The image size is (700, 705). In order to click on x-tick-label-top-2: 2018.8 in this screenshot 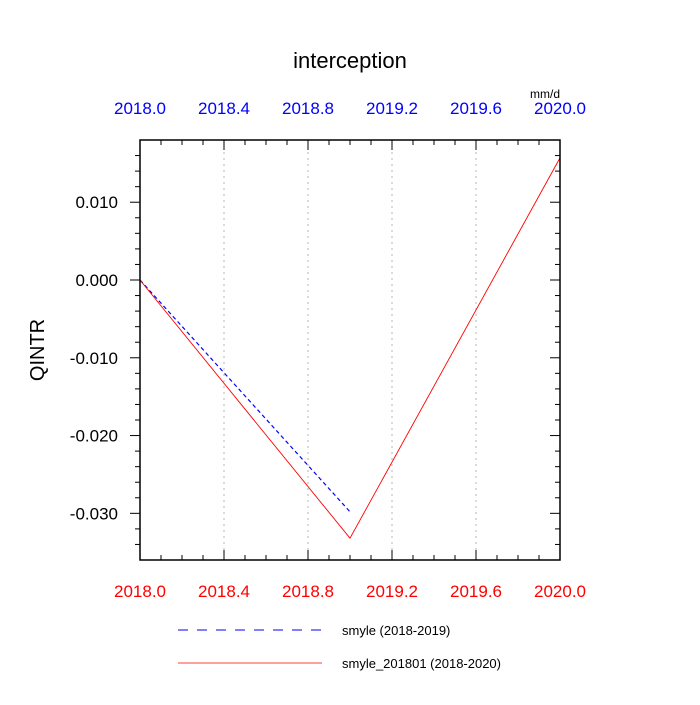, I will do `click(308, 108)`.